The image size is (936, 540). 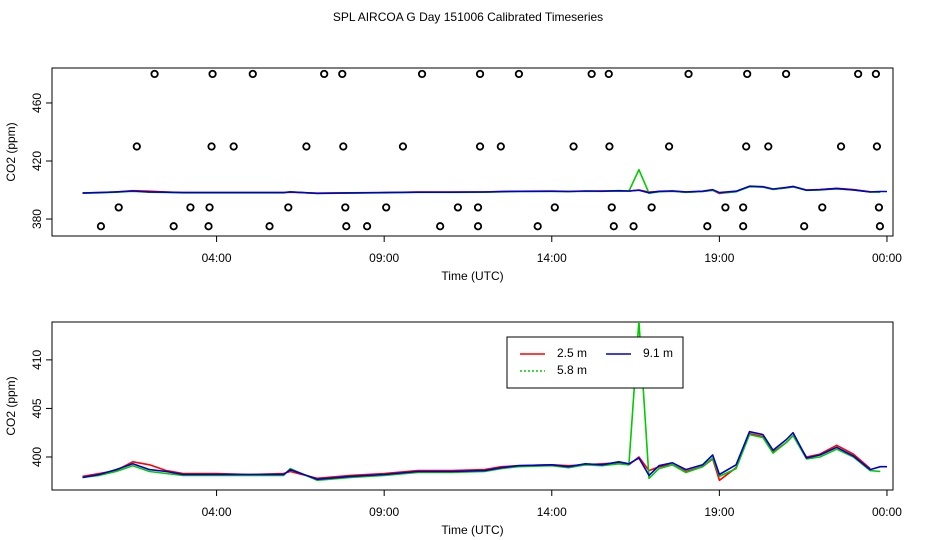 I want to click on legend-label: 9.1 m, so click(x=658, y=353).